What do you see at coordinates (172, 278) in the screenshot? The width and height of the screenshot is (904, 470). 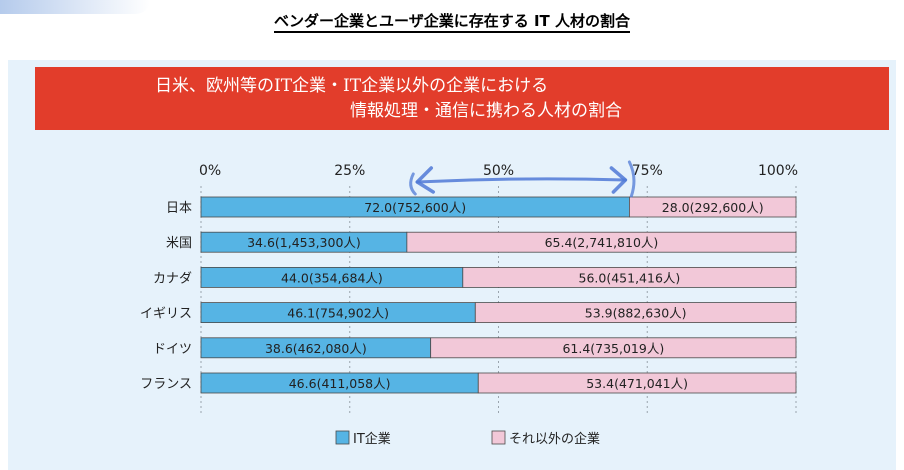 I see `category-label: カナダ` at bounding box center [172, 278].